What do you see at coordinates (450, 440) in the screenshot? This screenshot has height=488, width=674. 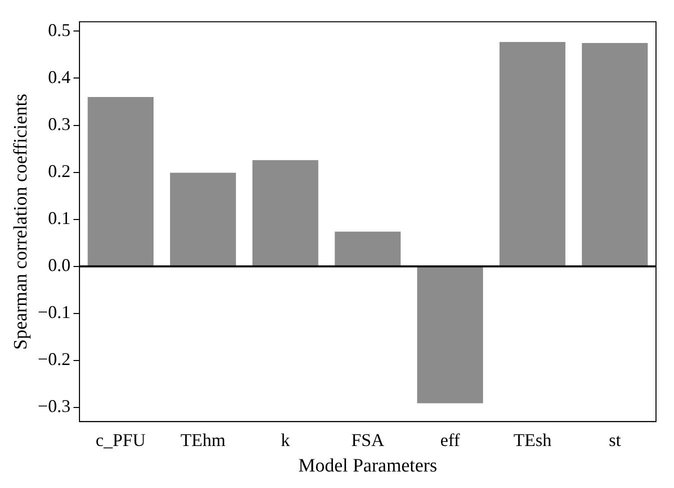 I see `x-tick-label: eff` at bounding box center [450, 440].